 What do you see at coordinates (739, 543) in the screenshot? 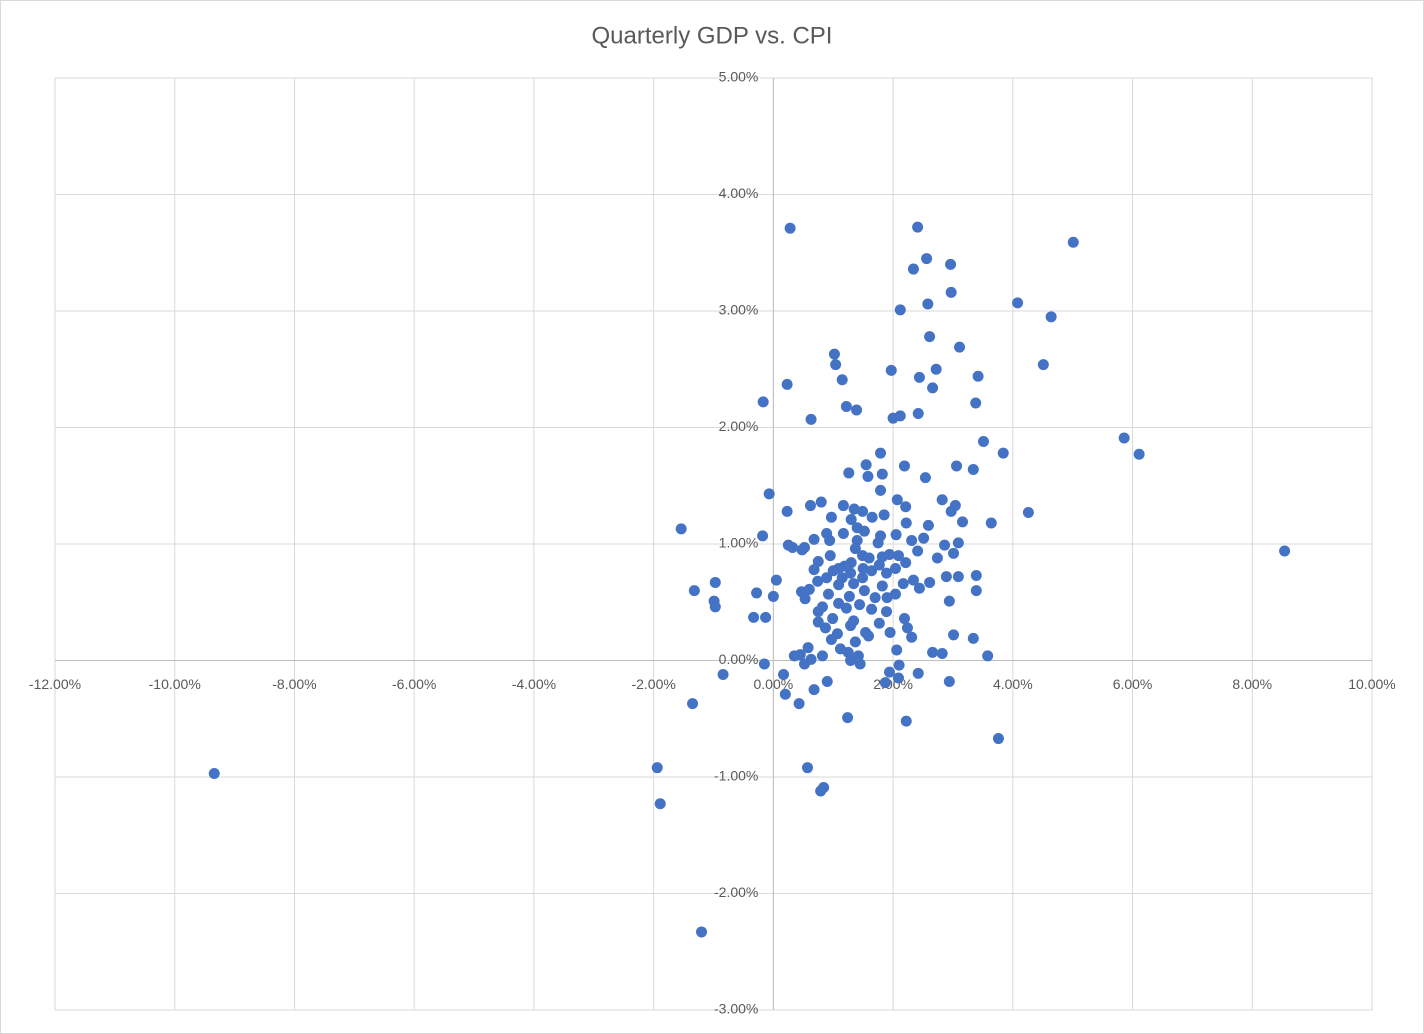
I see `y-tick-label: 1.00%` at bounding box center [739, 543].